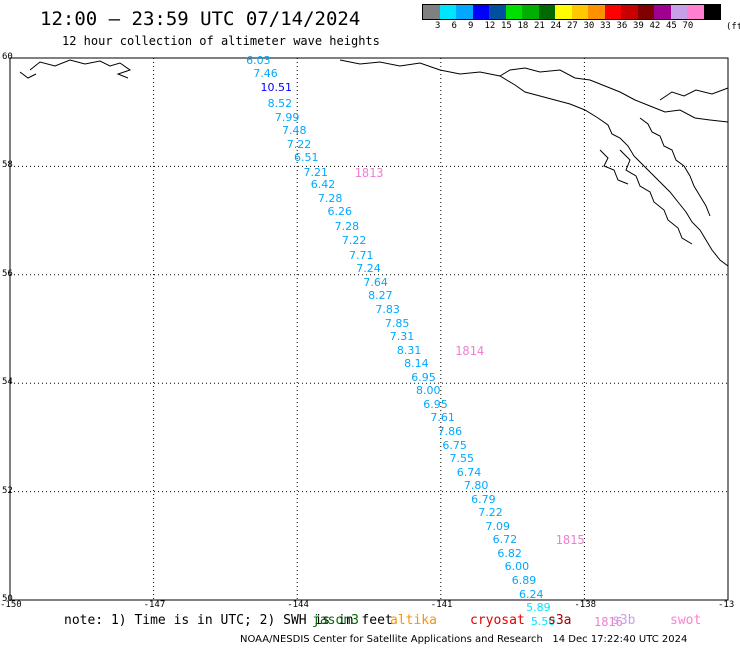 Image resolution: width=740 pixels, height=650 pixels. Describe the element at coordinates (608, 621) in the screenshot. I see `pass-time-label: 1816` at that location.